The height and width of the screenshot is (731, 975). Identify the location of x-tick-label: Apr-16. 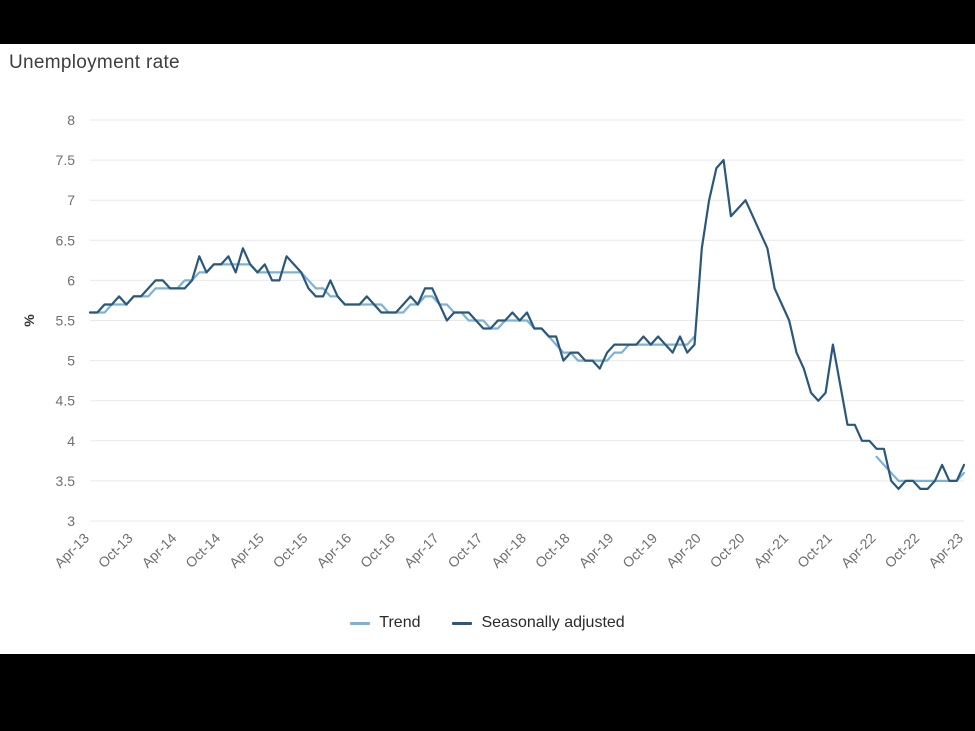
(333, 550).